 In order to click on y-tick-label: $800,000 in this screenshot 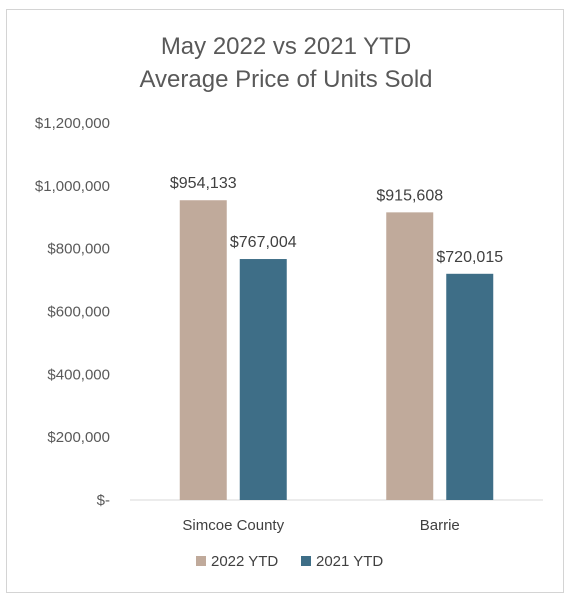, I will do `click(78, 249)`.